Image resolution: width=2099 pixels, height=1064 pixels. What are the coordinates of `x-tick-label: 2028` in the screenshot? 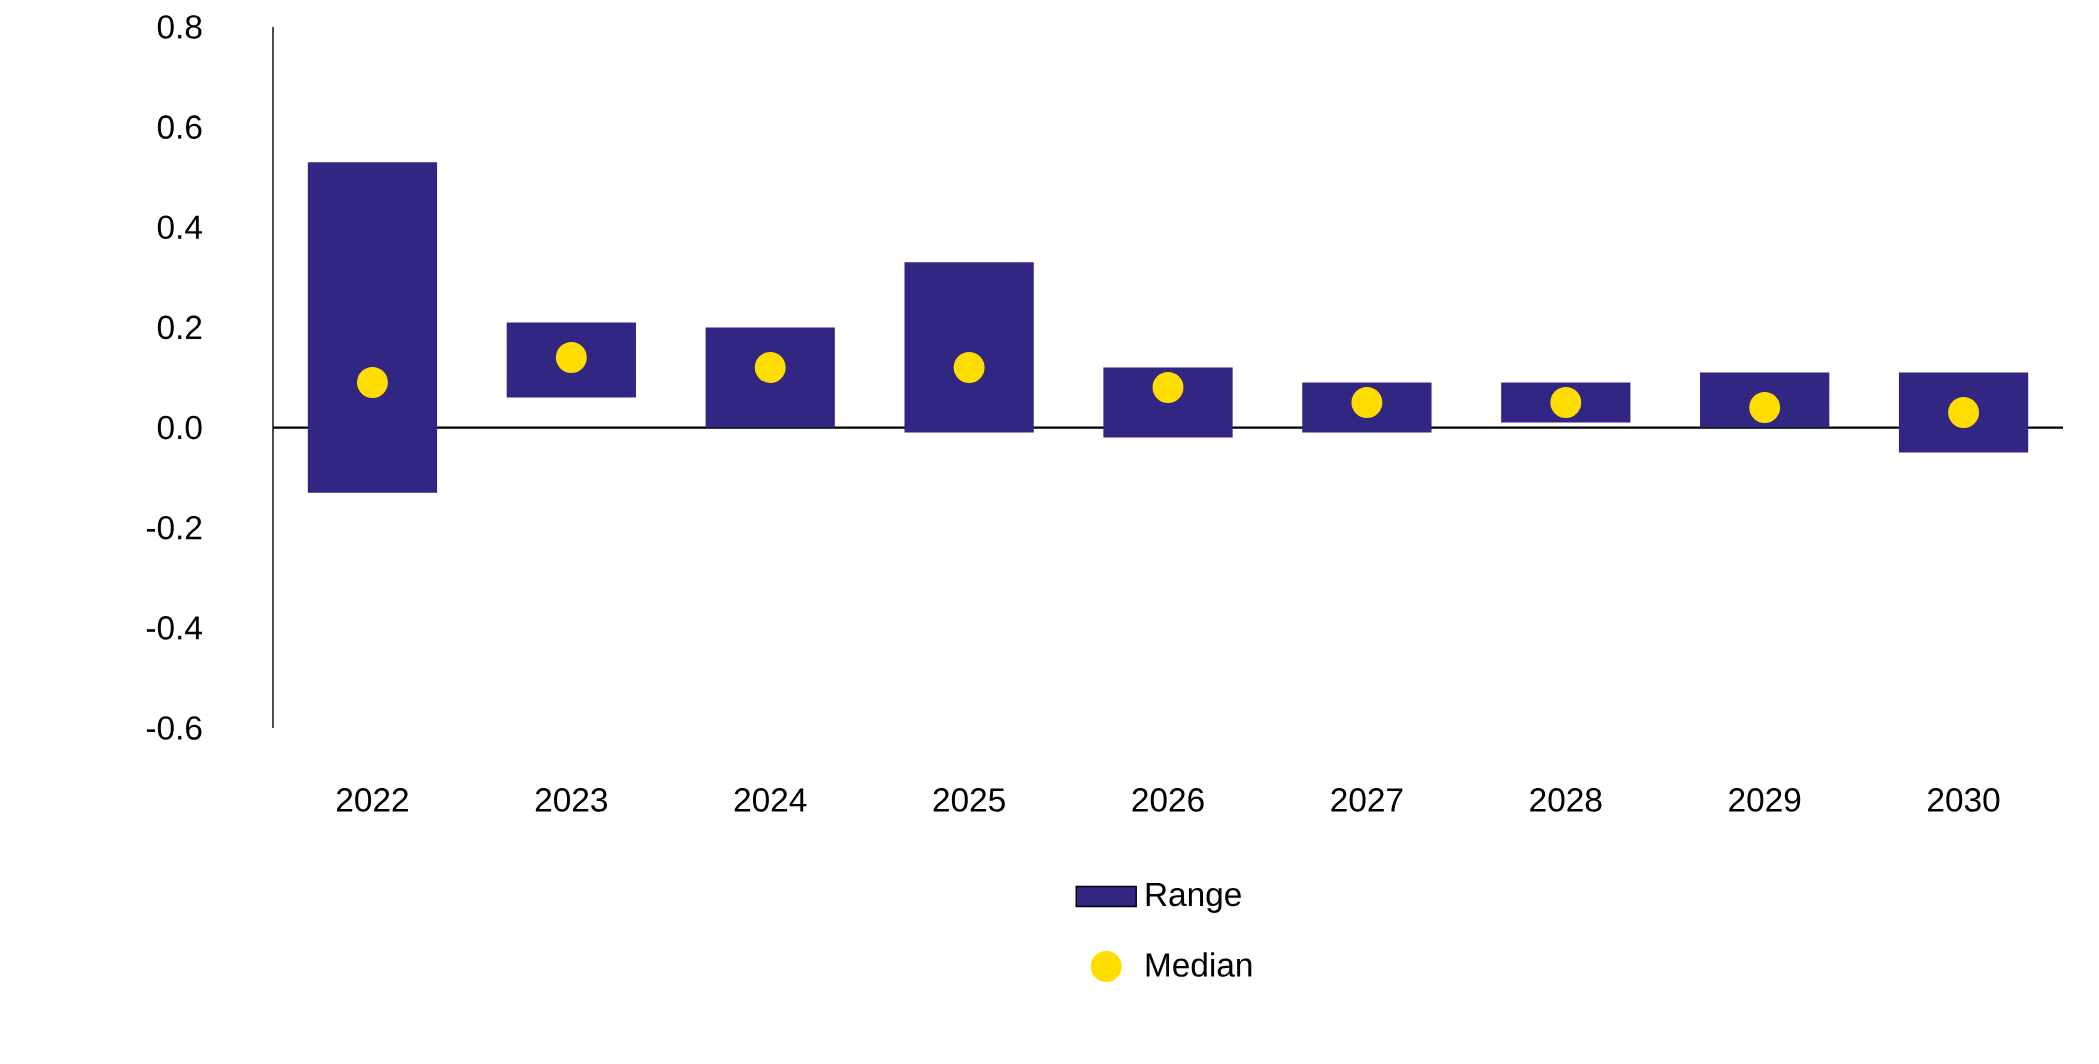 It's located at (1566, 800).